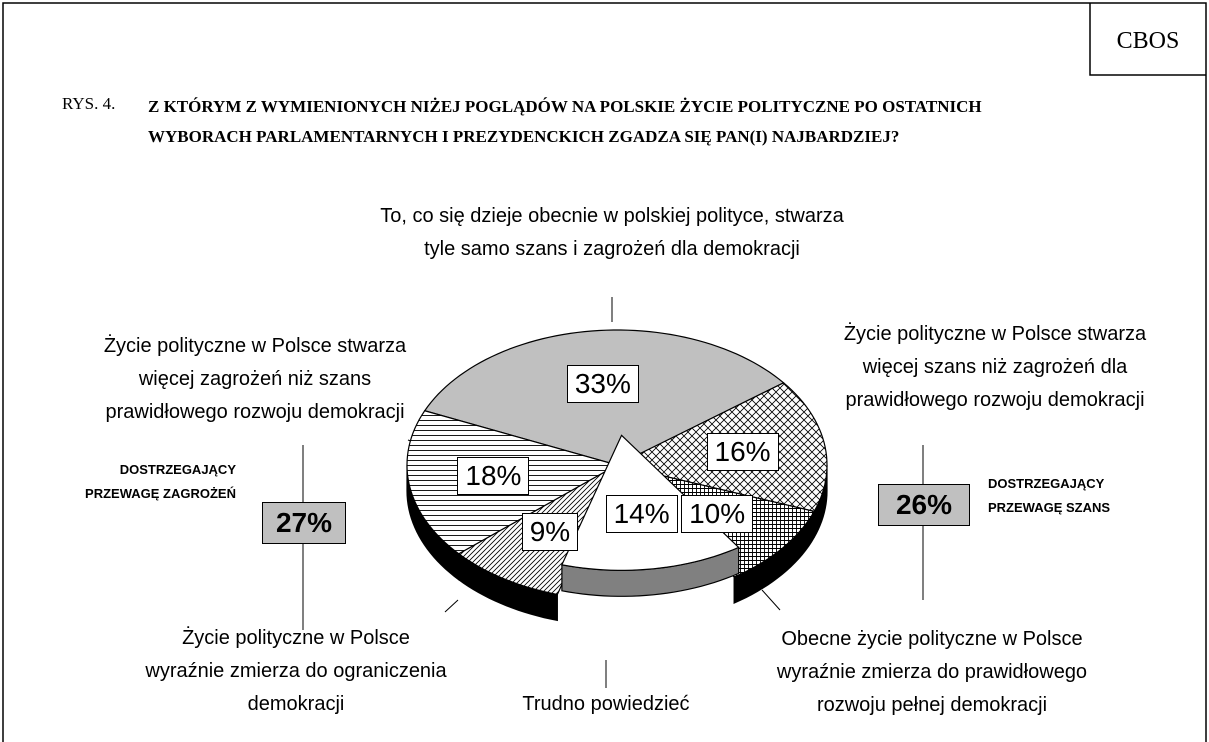 The width and height of the screenshot is (1209, 742). Describe the element at coordinates (602, 383) in the screenshot. I see `value-label: 33%` at that location.